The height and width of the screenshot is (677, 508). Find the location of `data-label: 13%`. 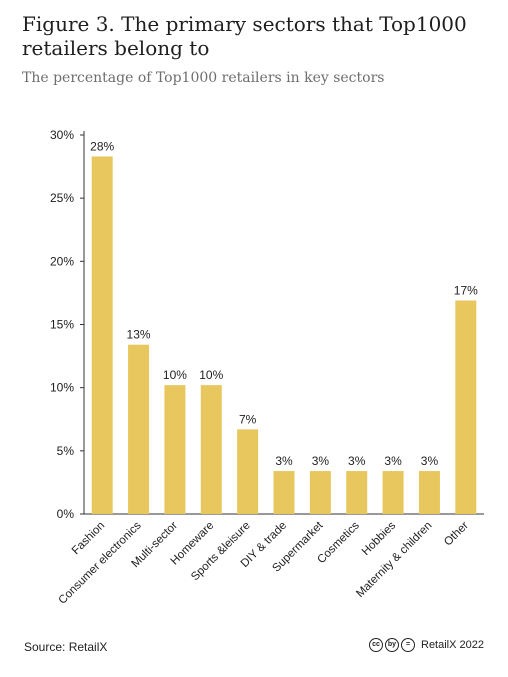

data-label: 13% is located at coordinates (139, 335).